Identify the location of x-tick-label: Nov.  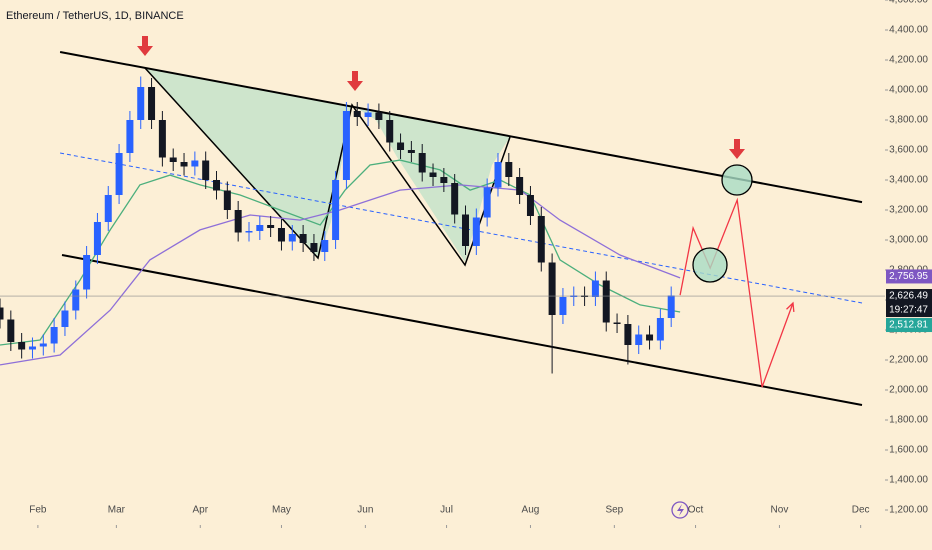
(780, 510).